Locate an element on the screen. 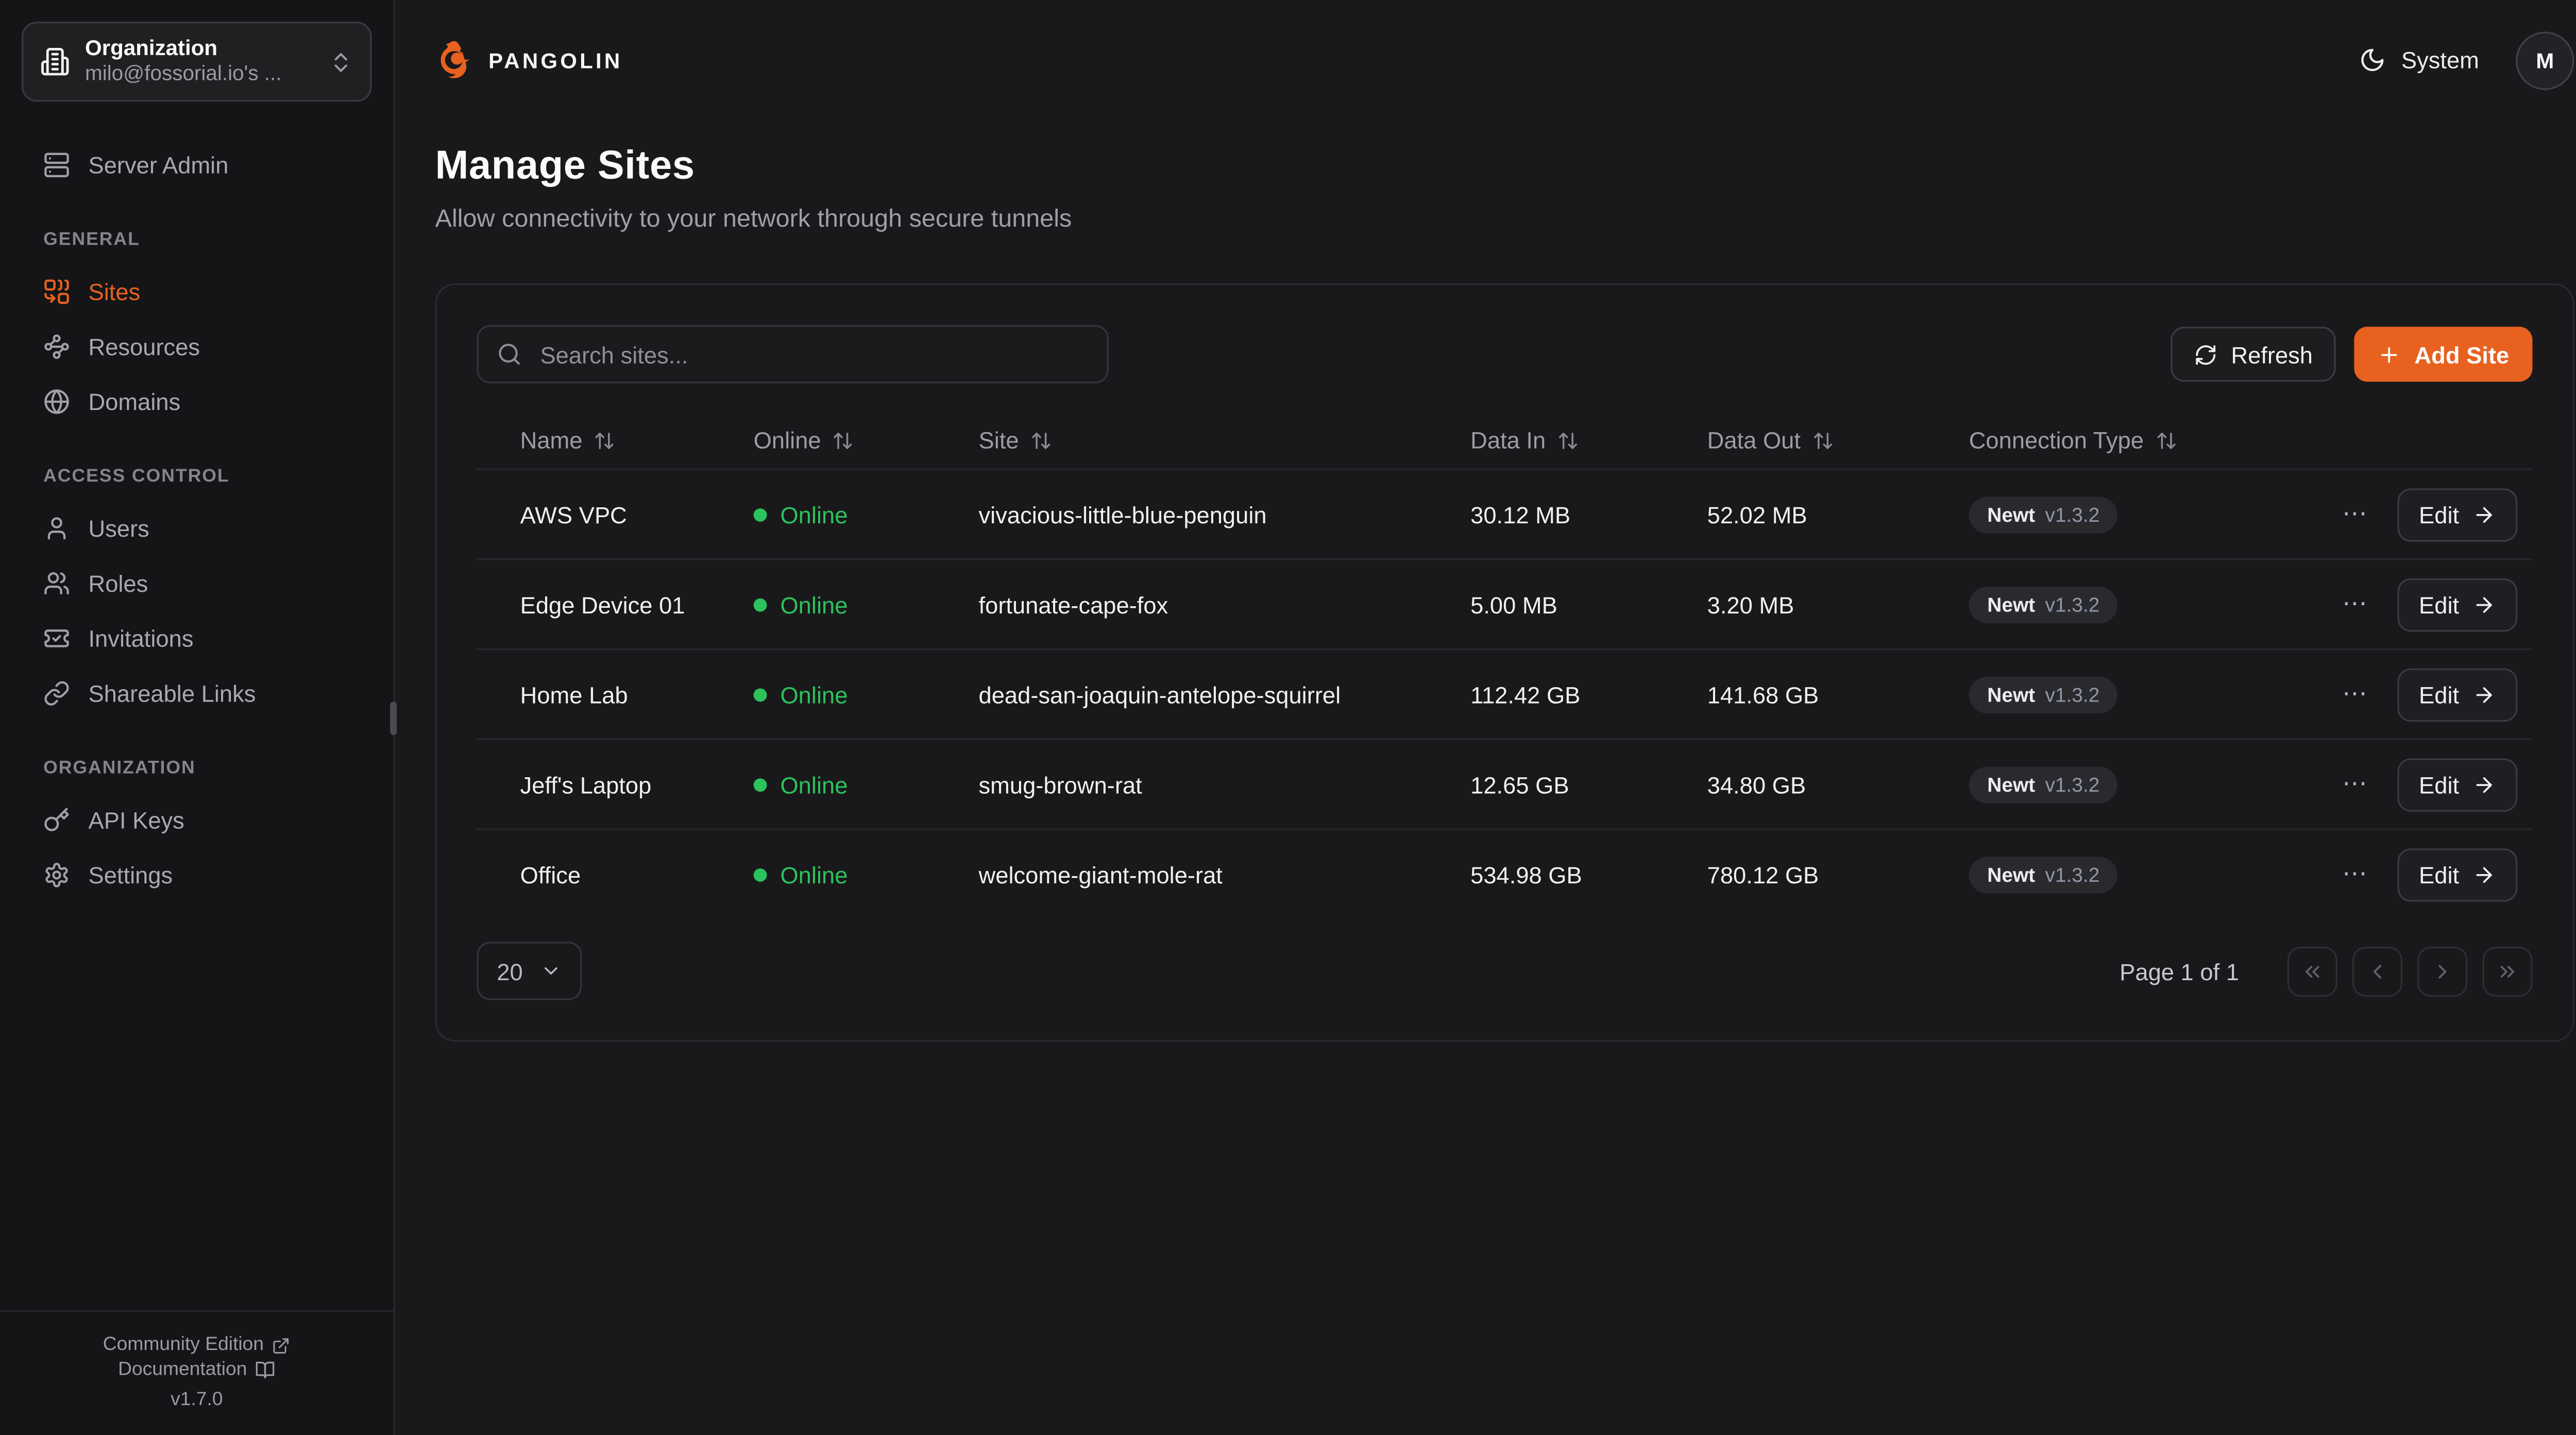  chevron-right-icon is located at coordinates (2442, 971).